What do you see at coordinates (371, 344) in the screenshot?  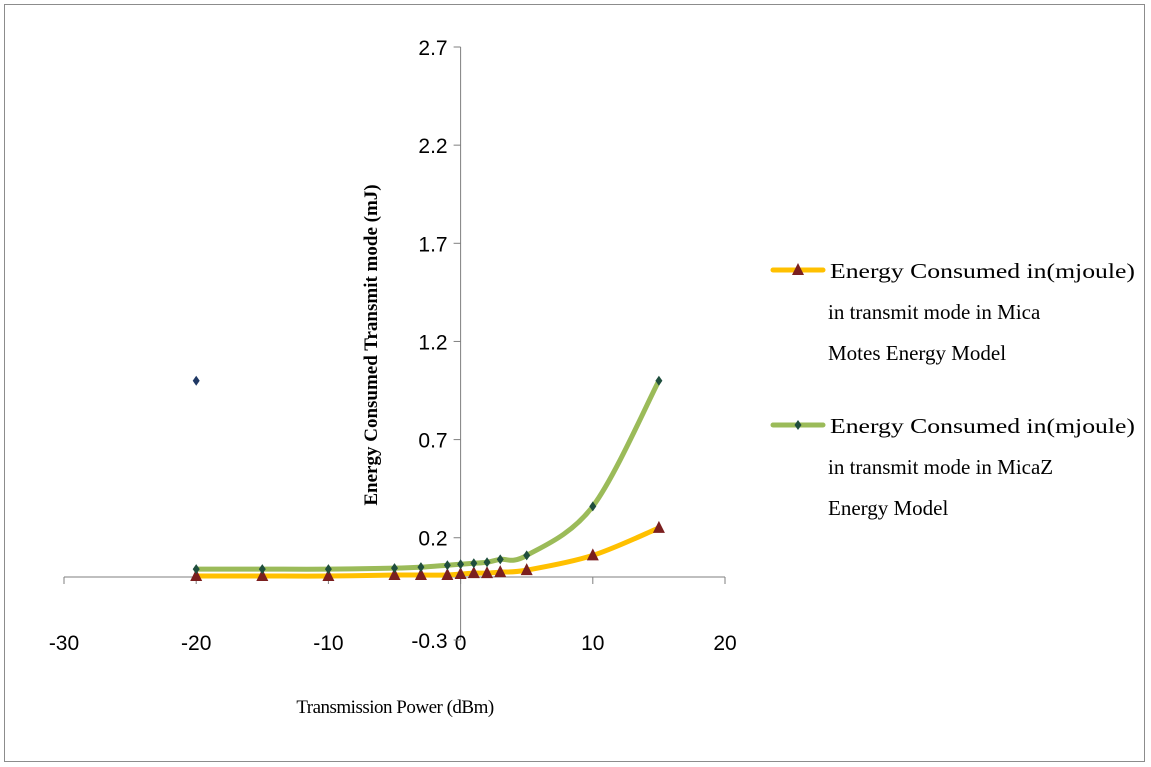 I see `y-axis-title: Energy Consumed Transmit mode (mJ)` at bounding box center [371, 344].